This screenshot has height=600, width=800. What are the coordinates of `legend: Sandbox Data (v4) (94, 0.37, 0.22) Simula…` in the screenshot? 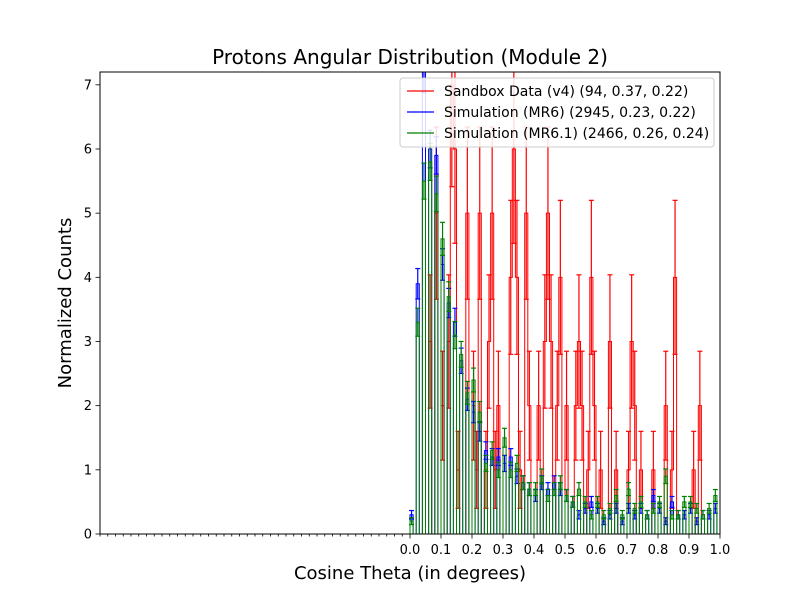 It's located at (557, 112).